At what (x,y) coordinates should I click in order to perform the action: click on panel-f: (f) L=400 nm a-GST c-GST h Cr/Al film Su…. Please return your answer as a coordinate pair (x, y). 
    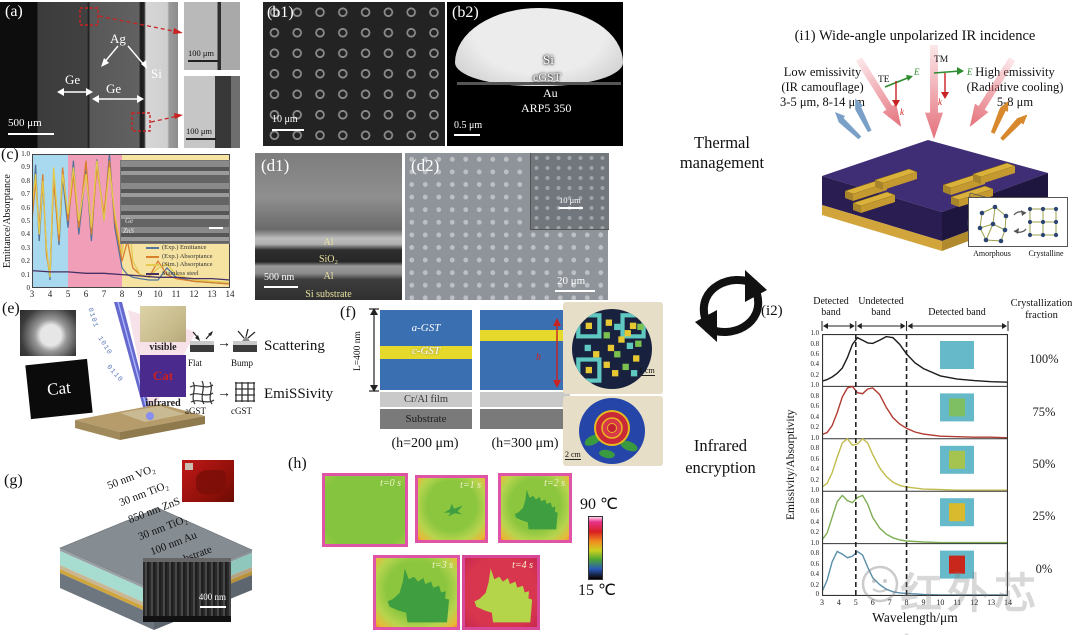
    Looking at the image, I should click on (502, 382).